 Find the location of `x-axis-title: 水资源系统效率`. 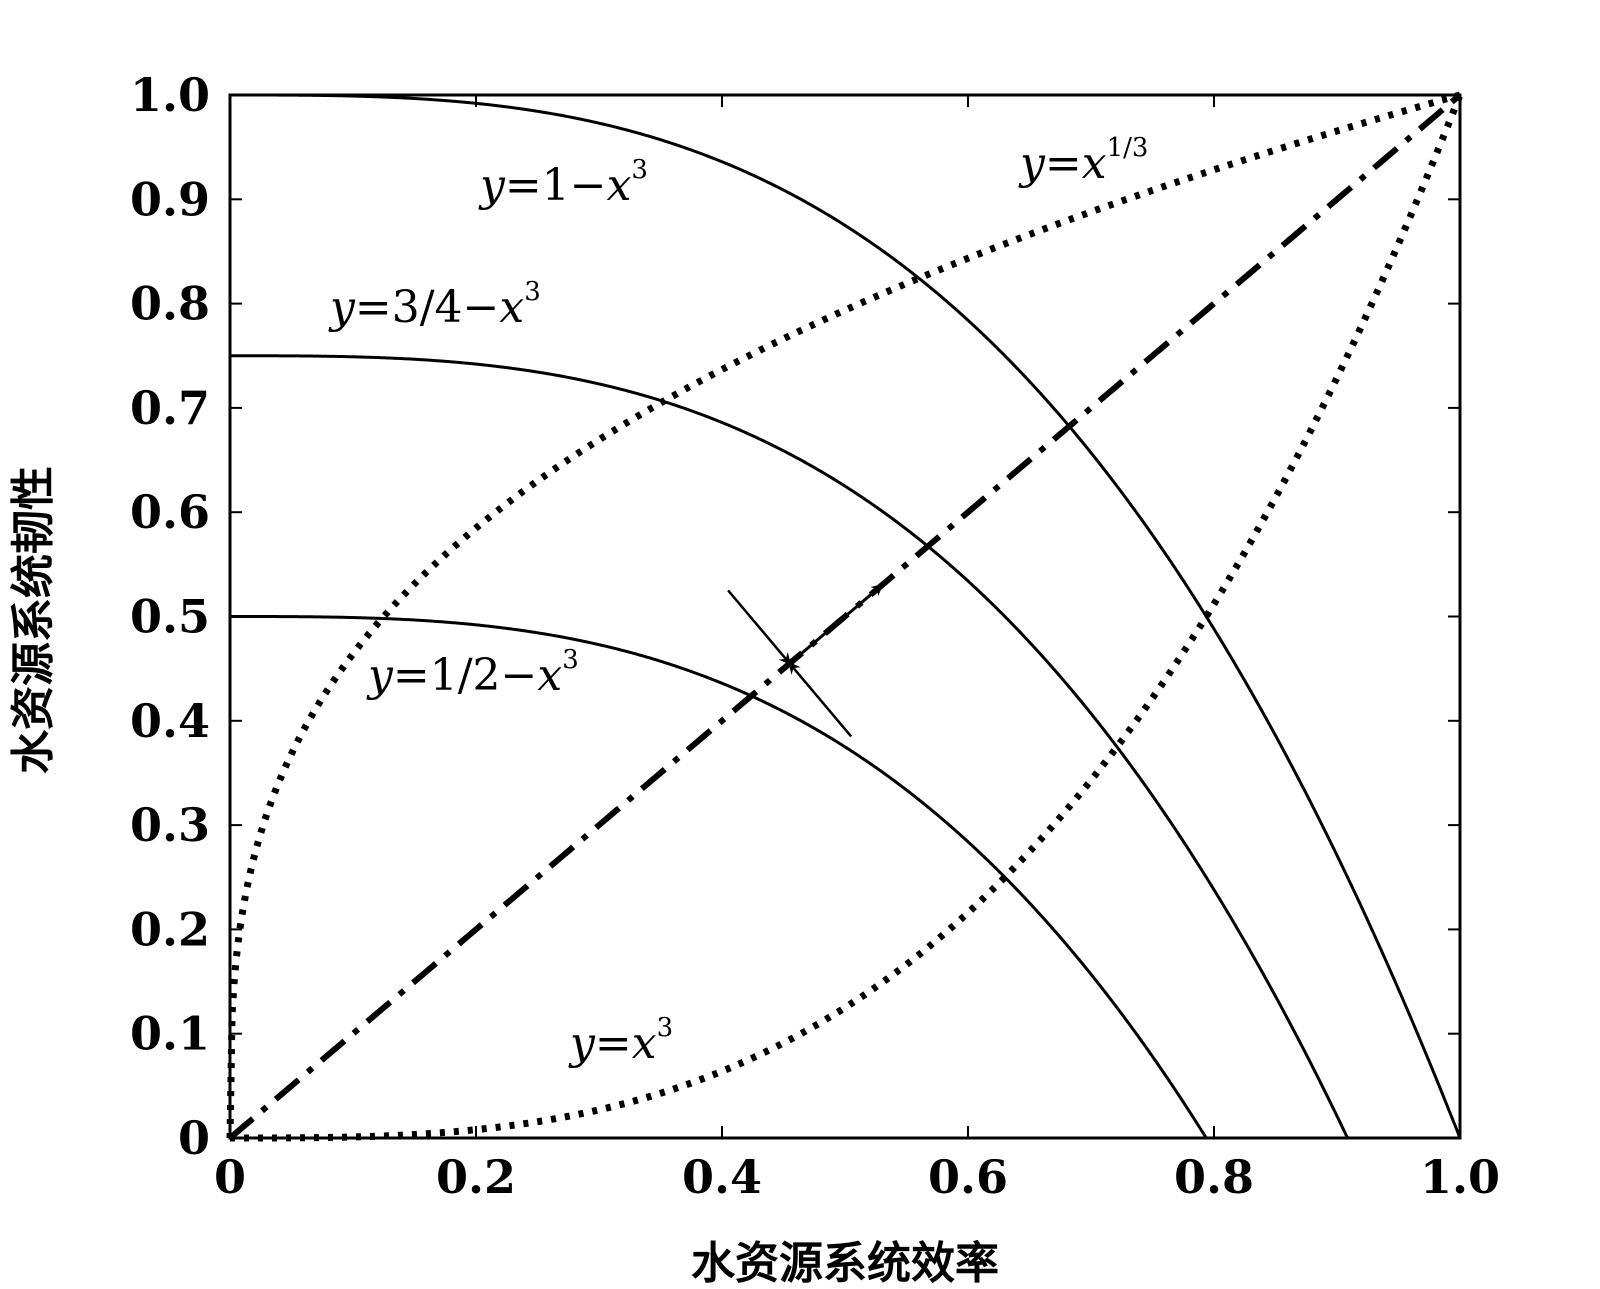

x-axis-title: 水资源系统效率 is located at coordinates (845, 1263).